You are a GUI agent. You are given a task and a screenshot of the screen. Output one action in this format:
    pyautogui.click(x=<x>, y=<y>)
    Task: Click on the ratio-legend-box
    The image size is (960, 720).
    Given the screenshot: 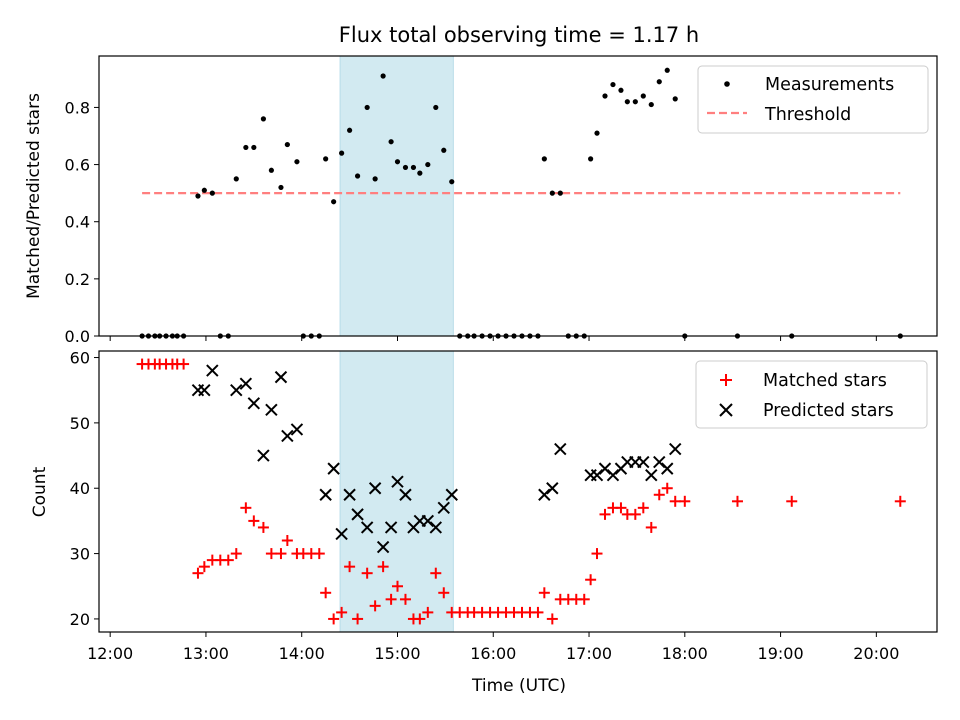 What is the action you would take?
    pyautogui.click(x=813, y=99)
    